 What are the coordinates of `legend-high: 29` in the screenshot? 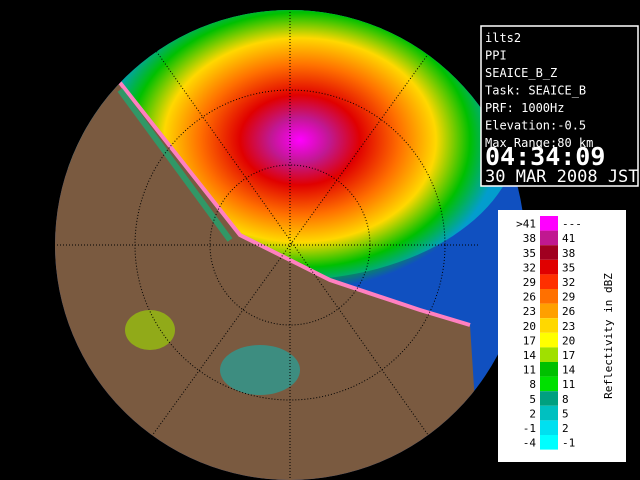 It's located at (568, 297).